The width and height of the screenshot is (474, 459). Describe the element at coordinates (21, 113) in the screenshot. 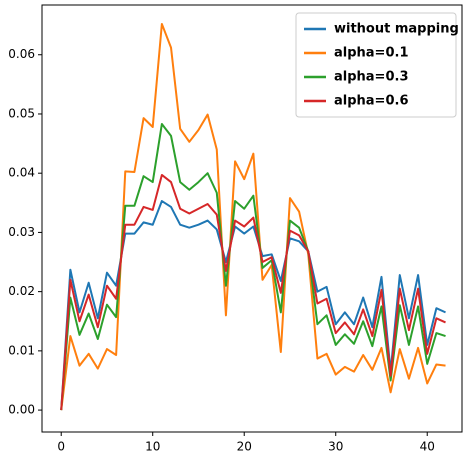

I see `y-tick-label: 0.05` at that location.